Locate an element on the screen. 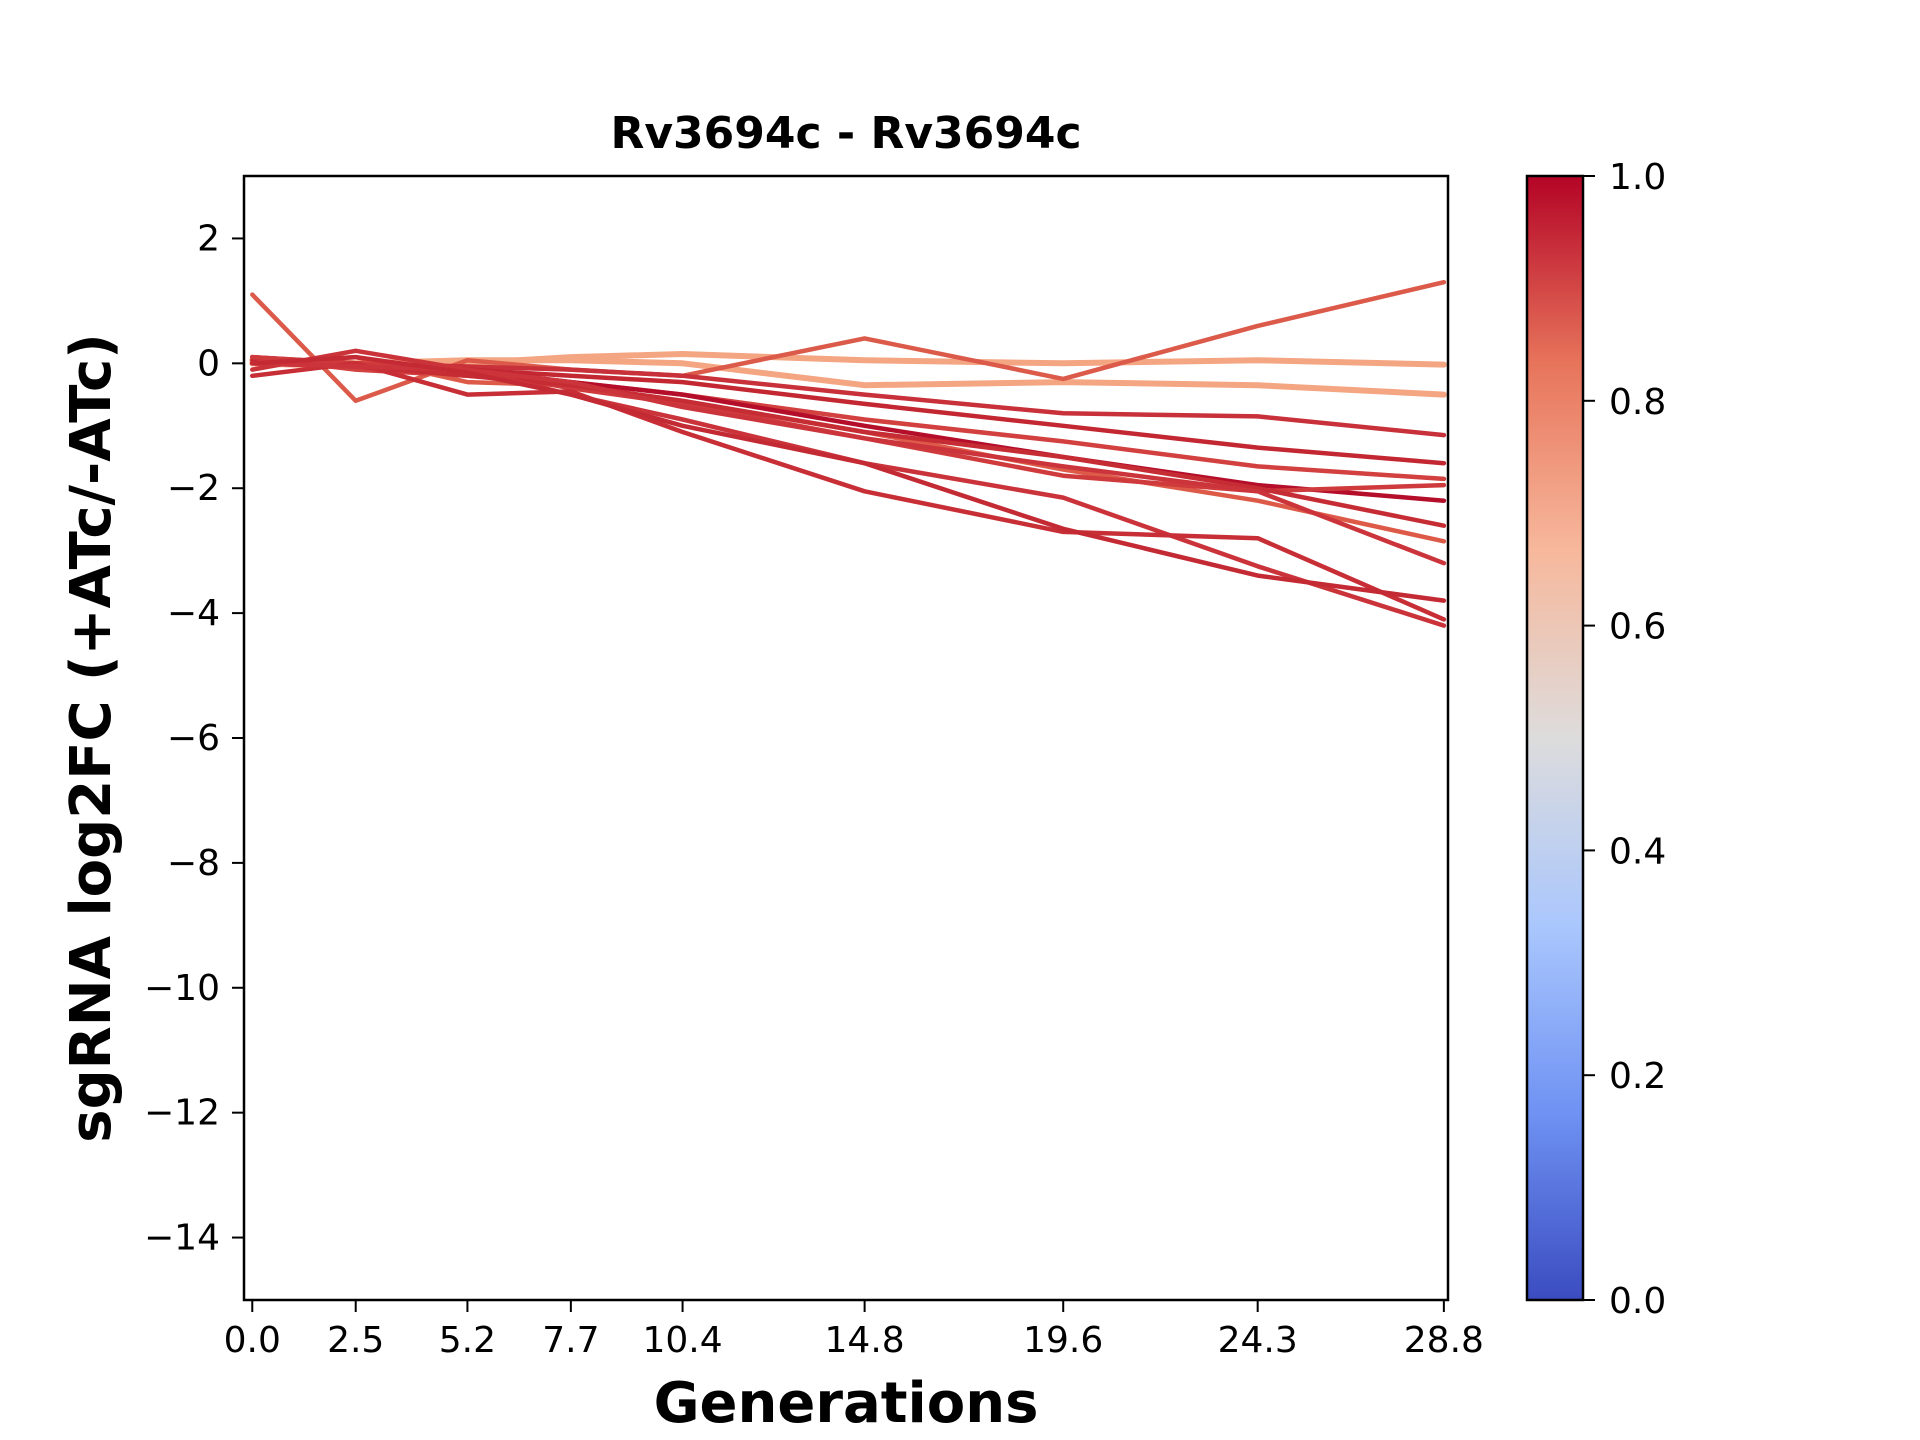  y-tick-label: −14 is located at coordinates (182, 1238).